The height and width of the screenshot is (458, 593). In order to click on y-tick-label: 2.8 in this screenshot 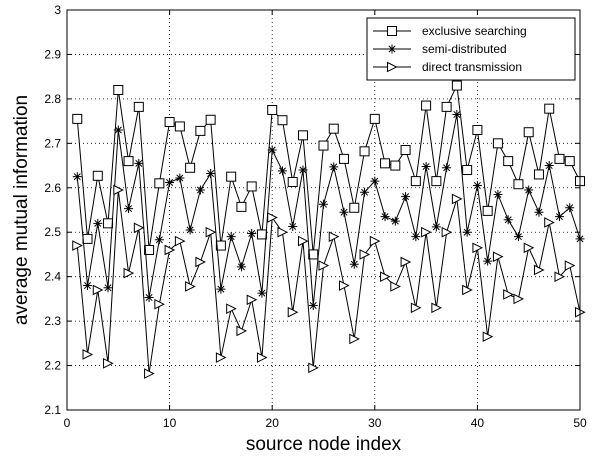, I will do `click(52, 99)`.